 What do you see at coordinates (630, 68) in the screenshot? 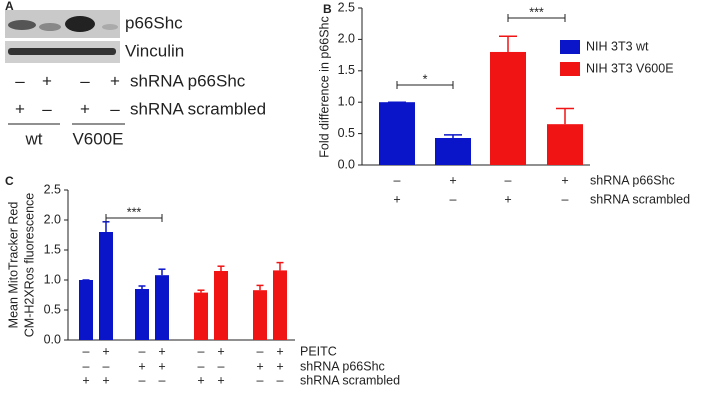
I see `legend-label: NIH 3T3 V600E` at bounding box center [630, 68].